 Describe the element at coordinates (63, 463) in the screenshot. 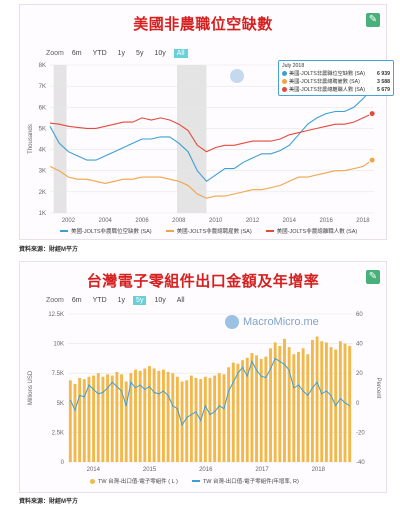

I see `y-tick-label: 0` at that location.